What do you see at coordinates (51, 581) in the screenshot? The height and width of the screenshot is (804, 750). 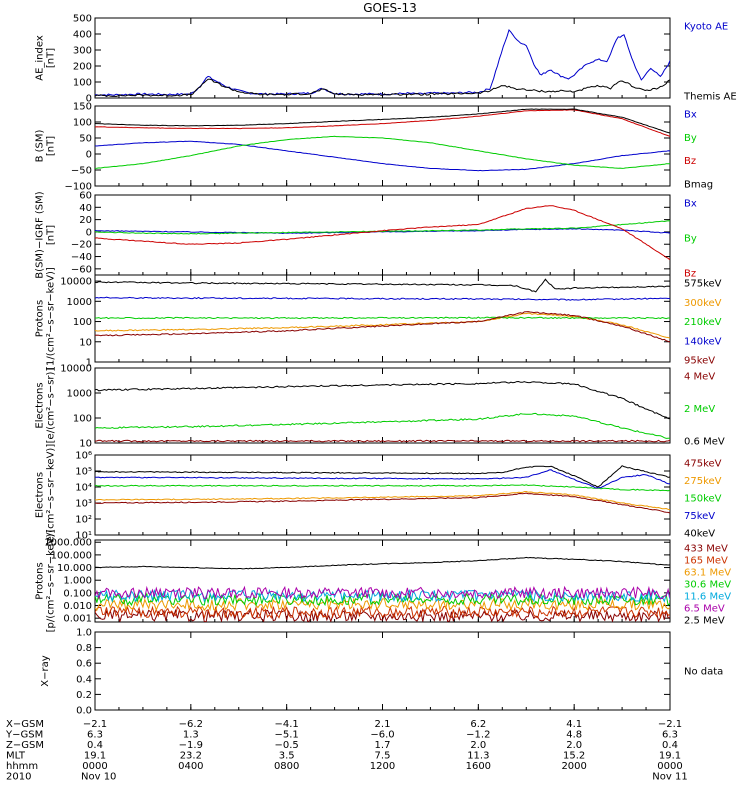 I see `y-axis-label: [p/(cm²−s−sr−keV)]` at bounding box center [51, 581].